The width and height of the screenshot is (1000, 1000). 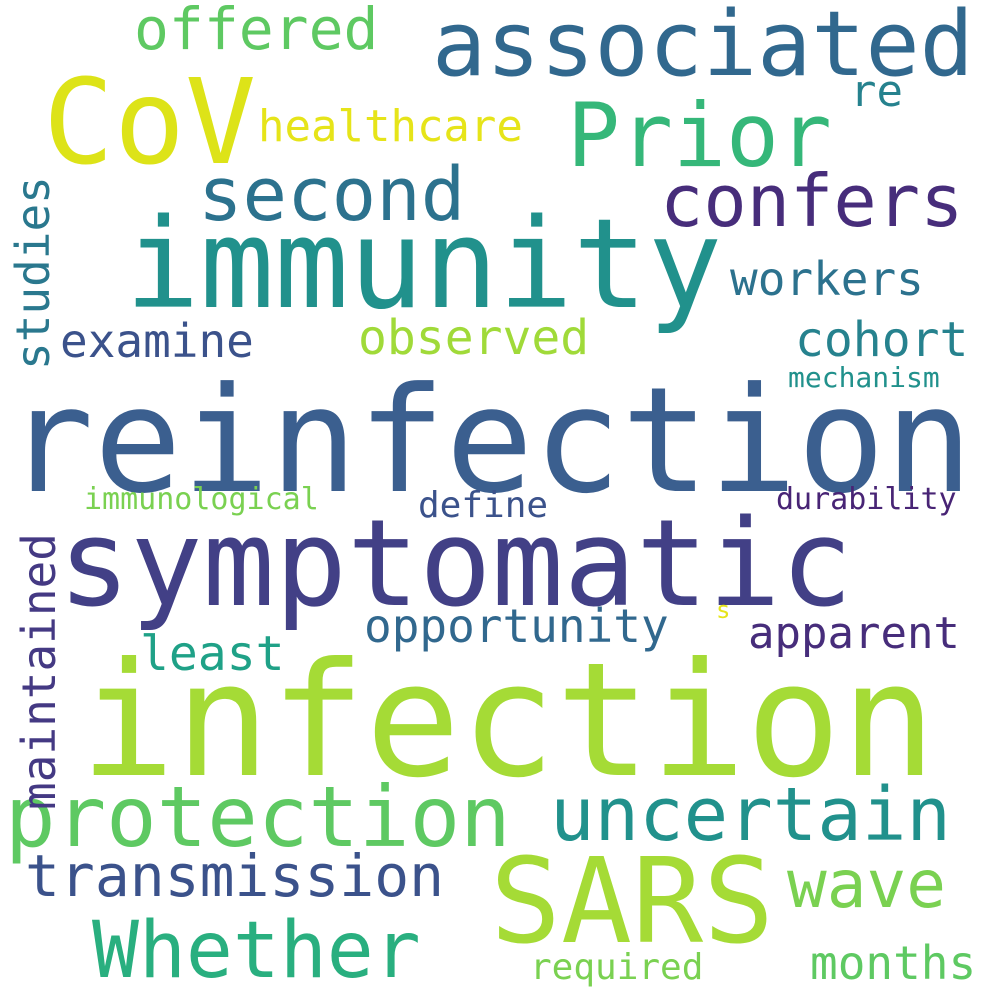 What do you see at coordinates (390, 126) in the screenshot?
I see `word-healthcare: healthcare` at bounding box center [390, 126].